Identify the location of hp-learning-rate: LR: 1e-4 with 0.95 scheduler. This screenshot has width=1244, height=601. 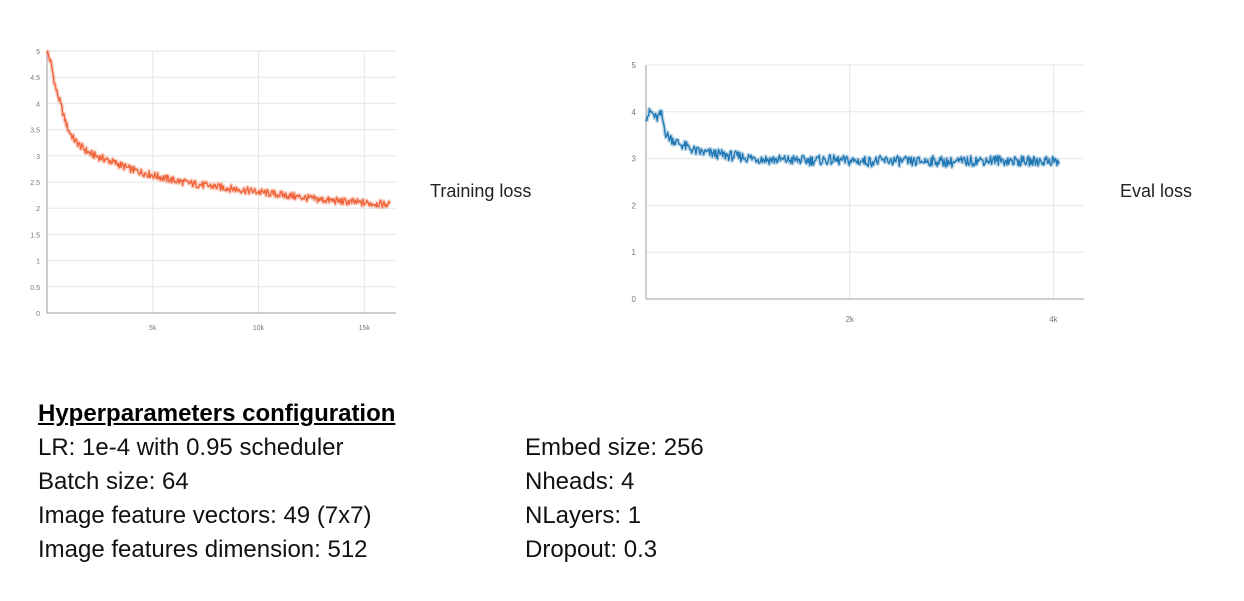
(191, 447).